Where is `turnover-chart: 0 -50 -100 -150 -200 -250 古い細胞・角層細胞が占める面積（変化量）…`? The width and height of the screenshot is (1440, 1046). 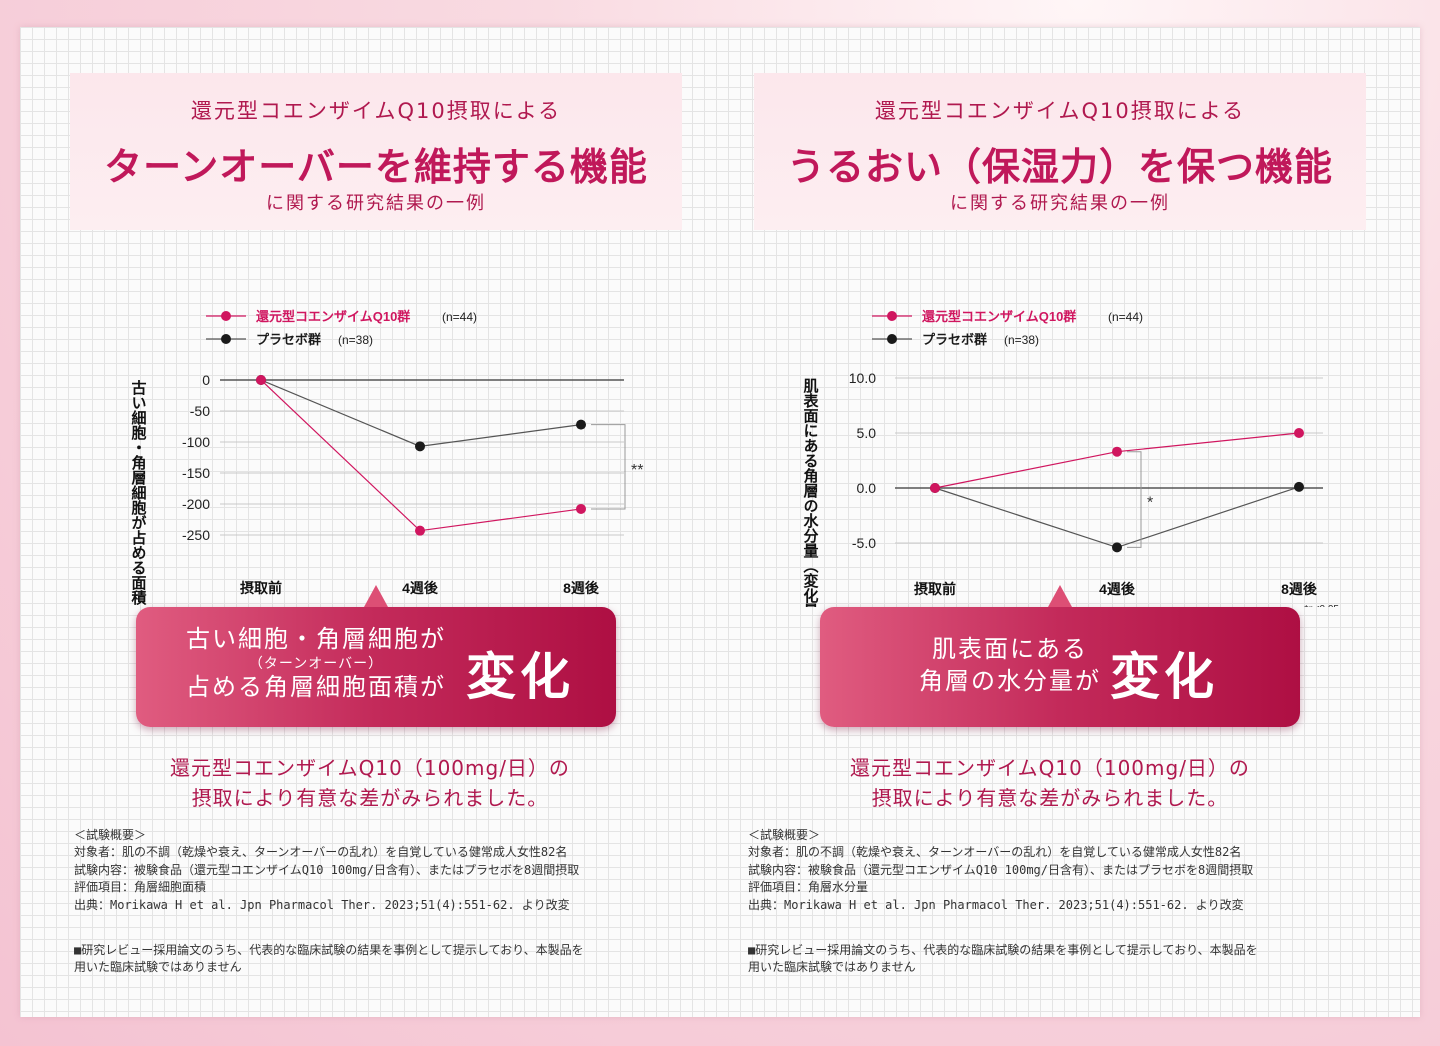
turnover-chart: 0 -50 -100 -150 -200 -250 古い細胞・角層細胞が占める面積（変化量）… is located at coordinates (387, 458).